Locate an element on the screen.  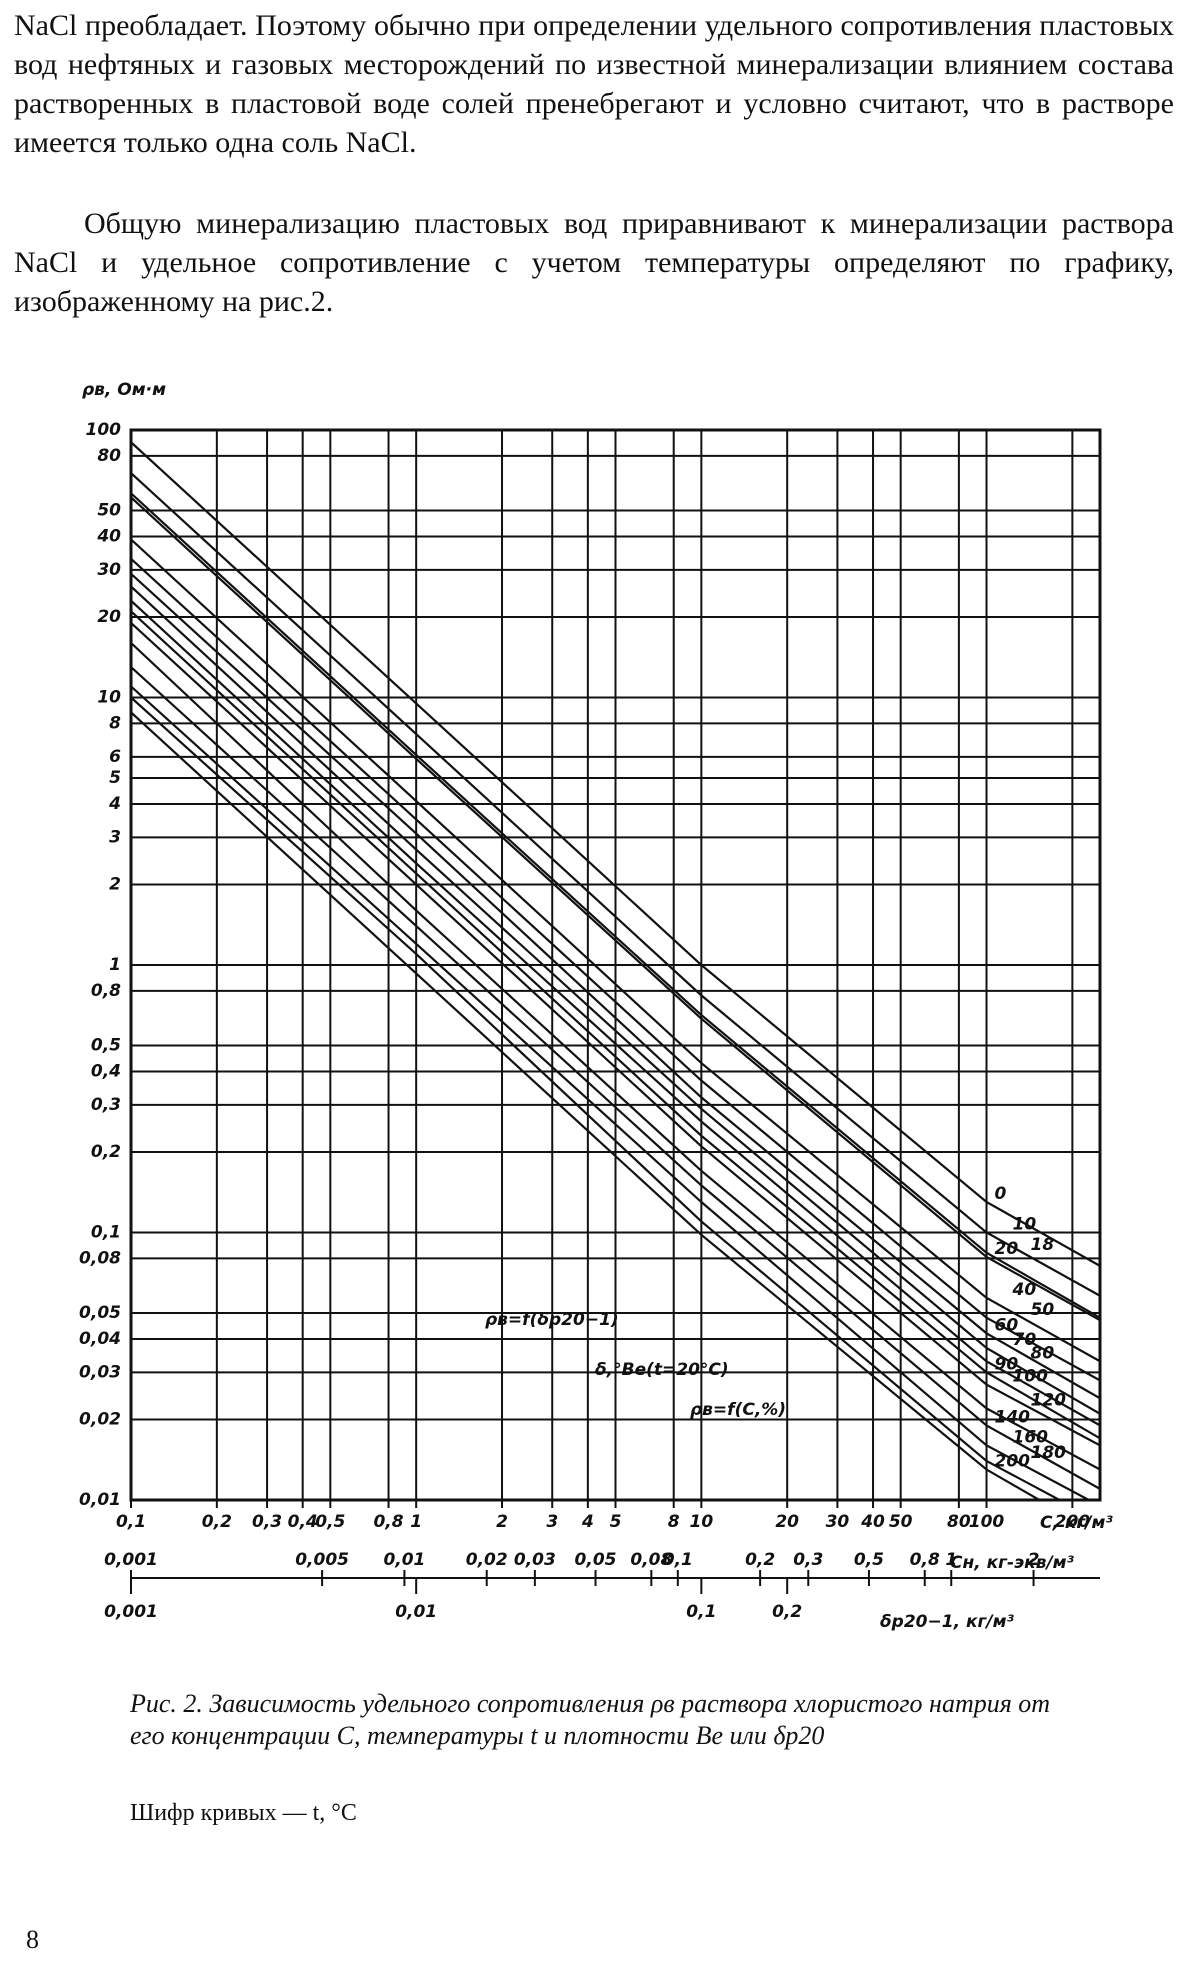
x-tick-label: 50 is located at coordinates (901, 1522).